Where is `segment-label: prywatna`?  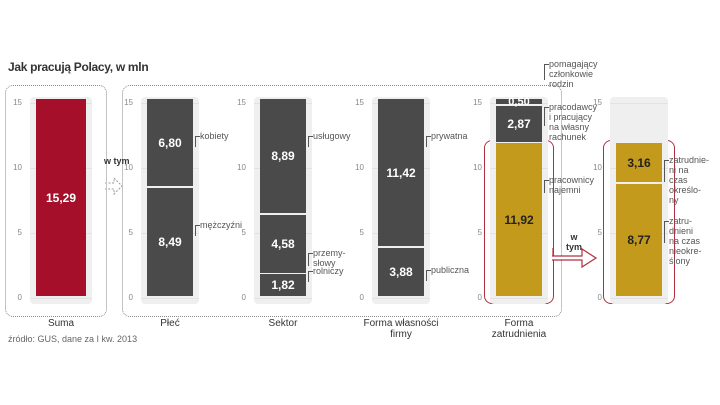
segment-label: prywatna is located at coordinates (449, 136).